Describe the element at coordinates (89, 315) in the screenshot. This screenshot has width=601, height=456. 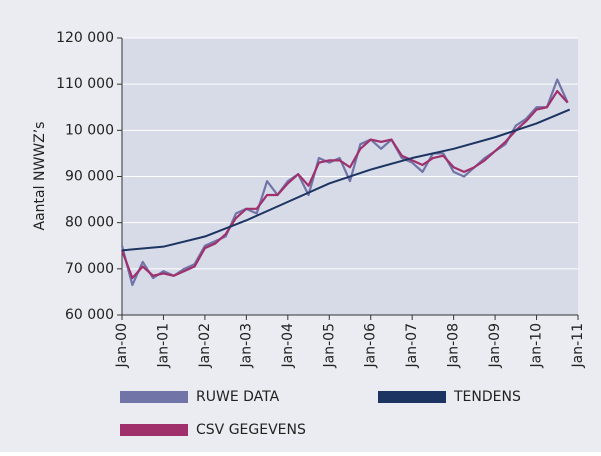
I see `y-tick-label: 60 000` at that location.